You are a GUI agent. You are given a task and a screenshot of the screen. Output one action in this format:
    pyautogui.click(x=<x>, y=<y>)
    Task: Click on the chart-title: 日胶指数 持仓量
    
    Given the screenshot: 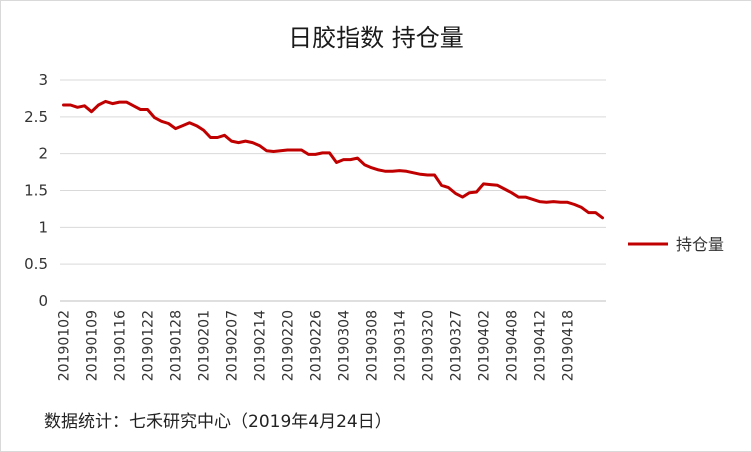 What is the action you would take?
    pyautogui.click(x=376, y=38)
    